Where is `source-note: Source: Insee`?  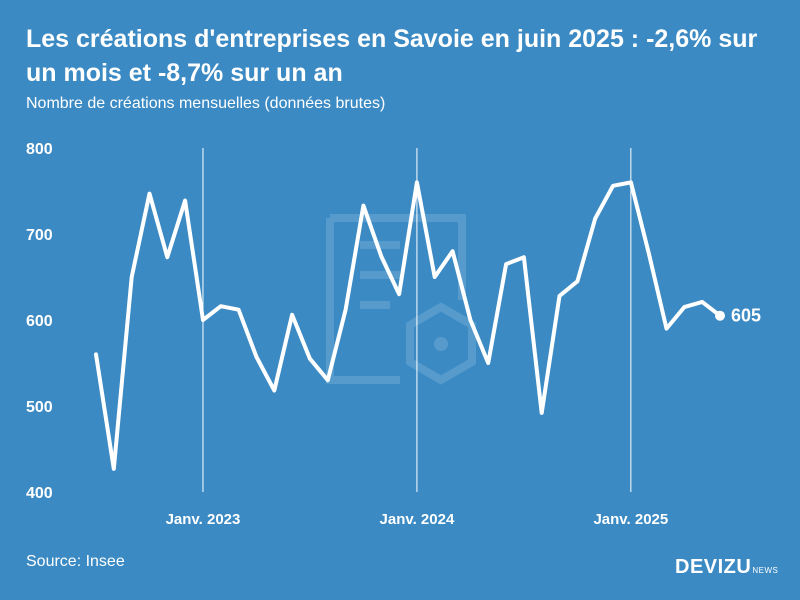
source-note: Source: Insee is located at coordinates (75, 561).